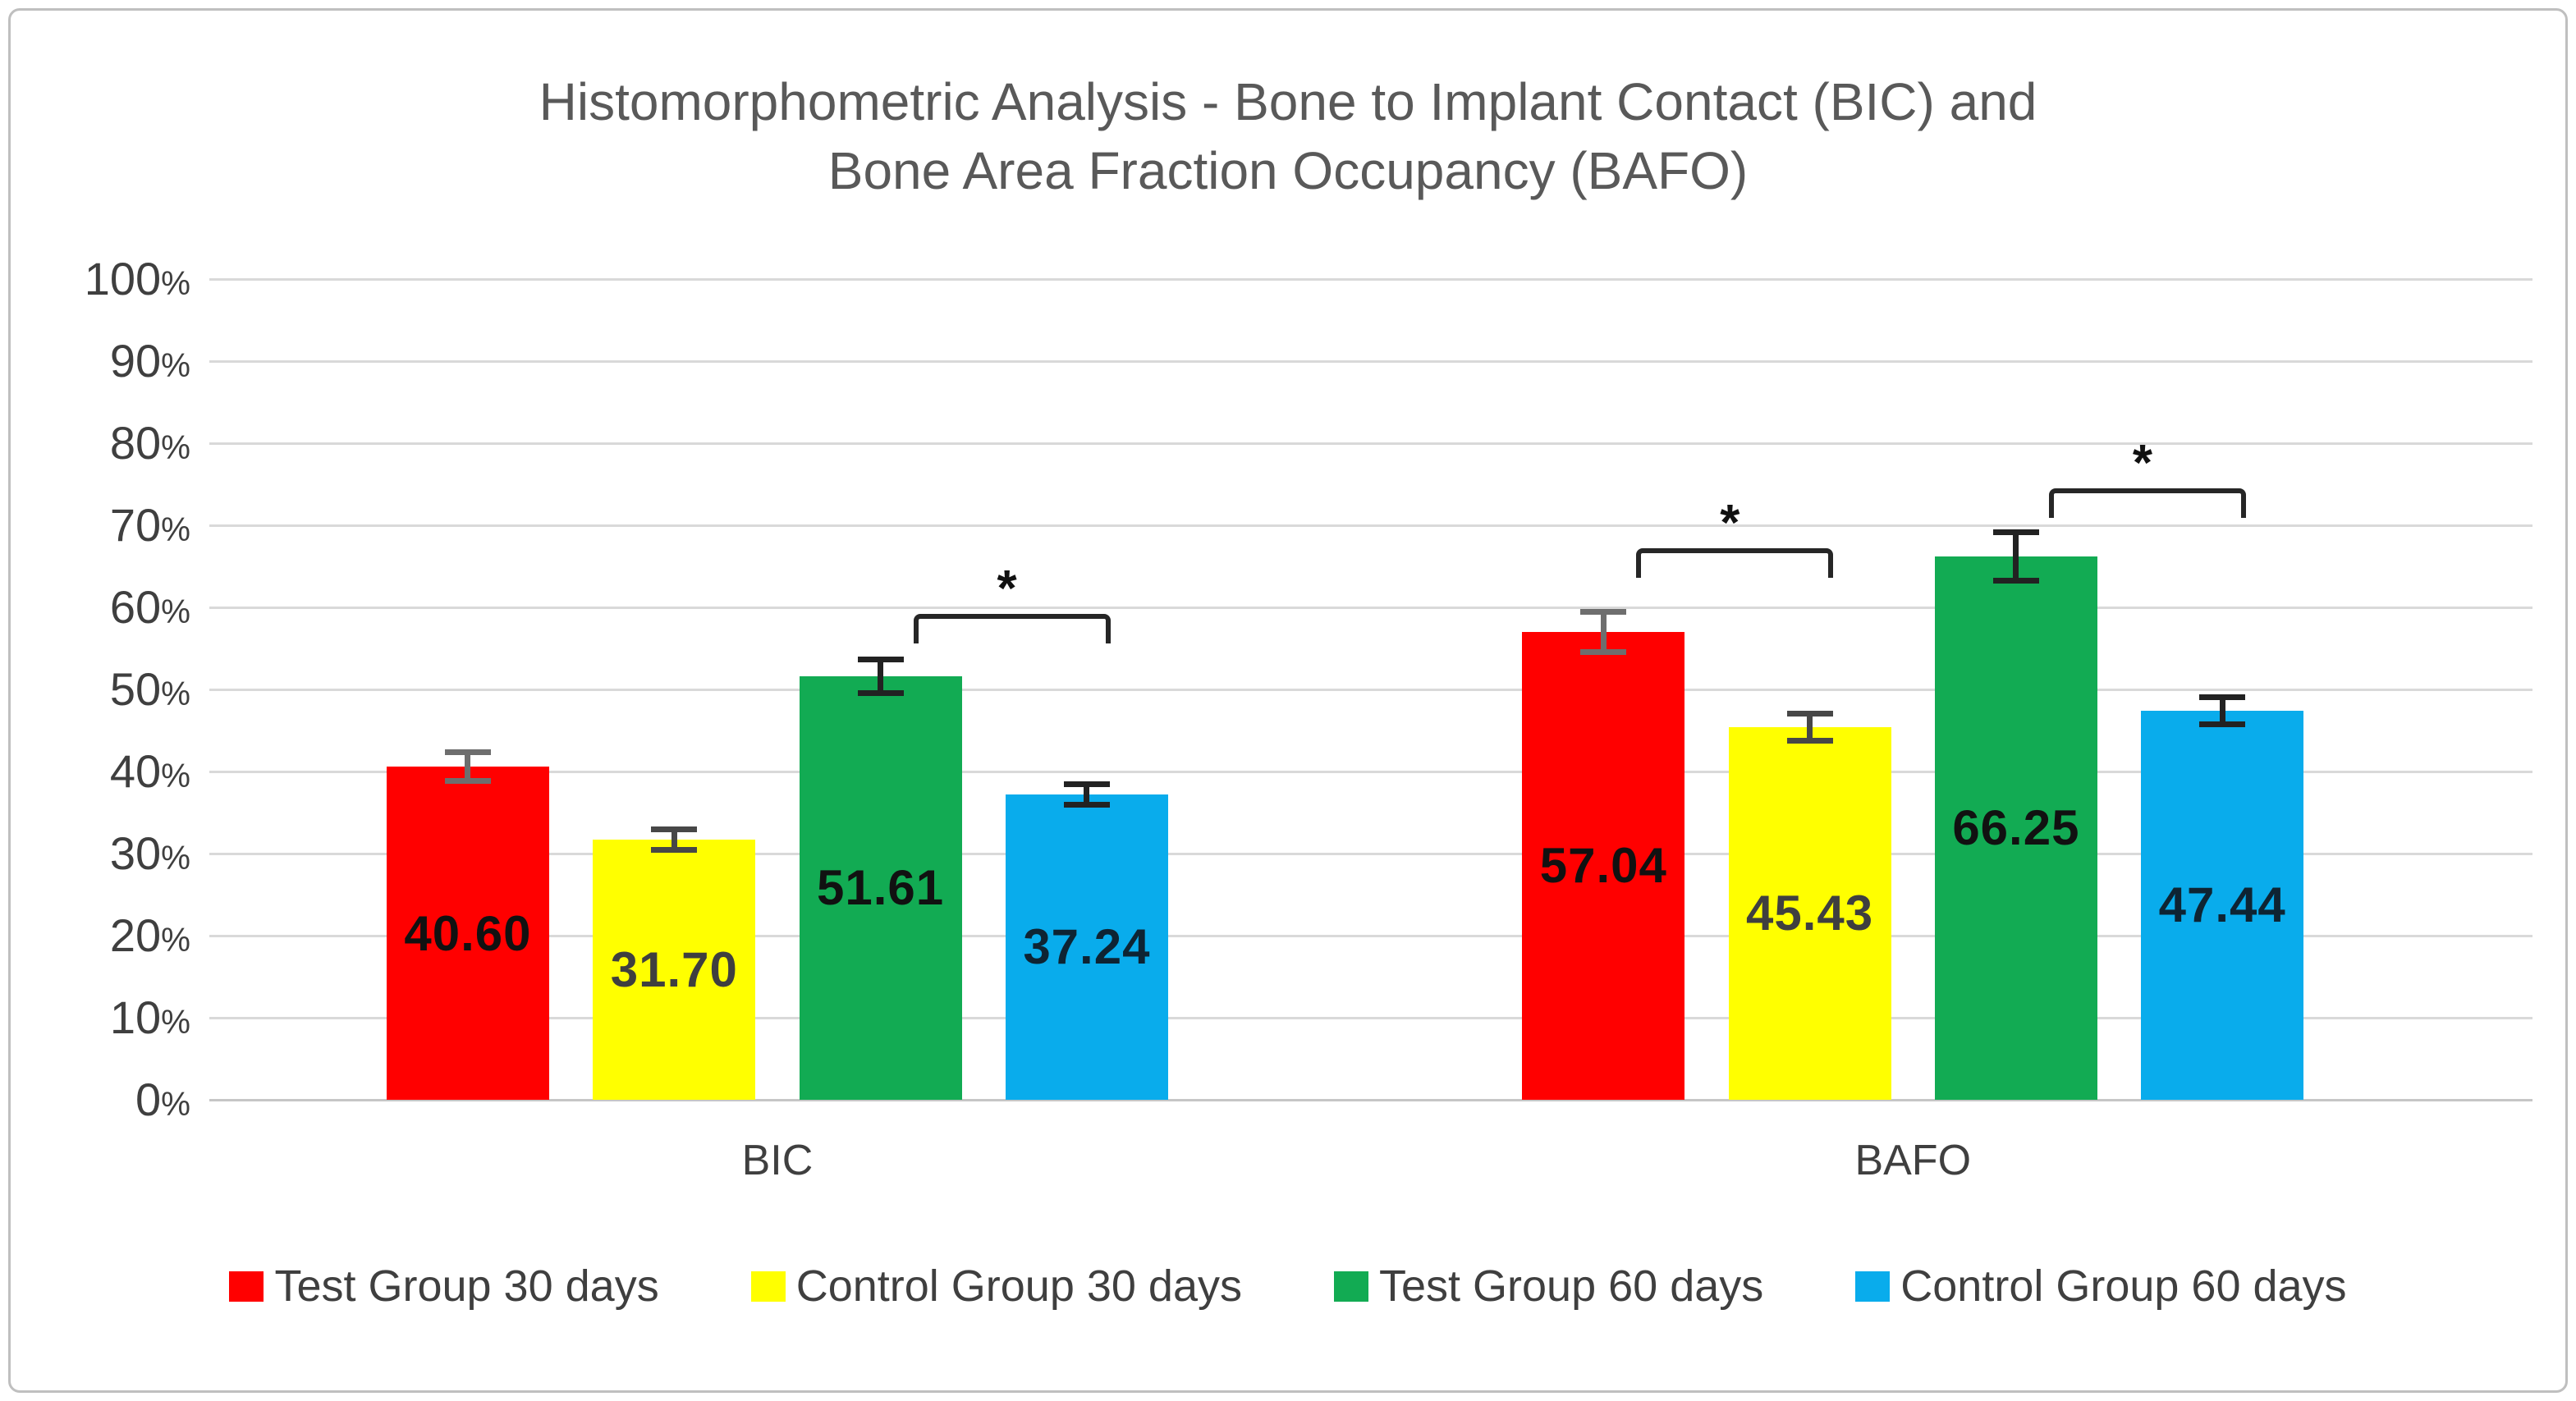 The width and height of the screenshot is (2576, 1401). Describe the element at coordinates (1371, 1099) in the screenshot. I see `x-axis-baseline` at that location.